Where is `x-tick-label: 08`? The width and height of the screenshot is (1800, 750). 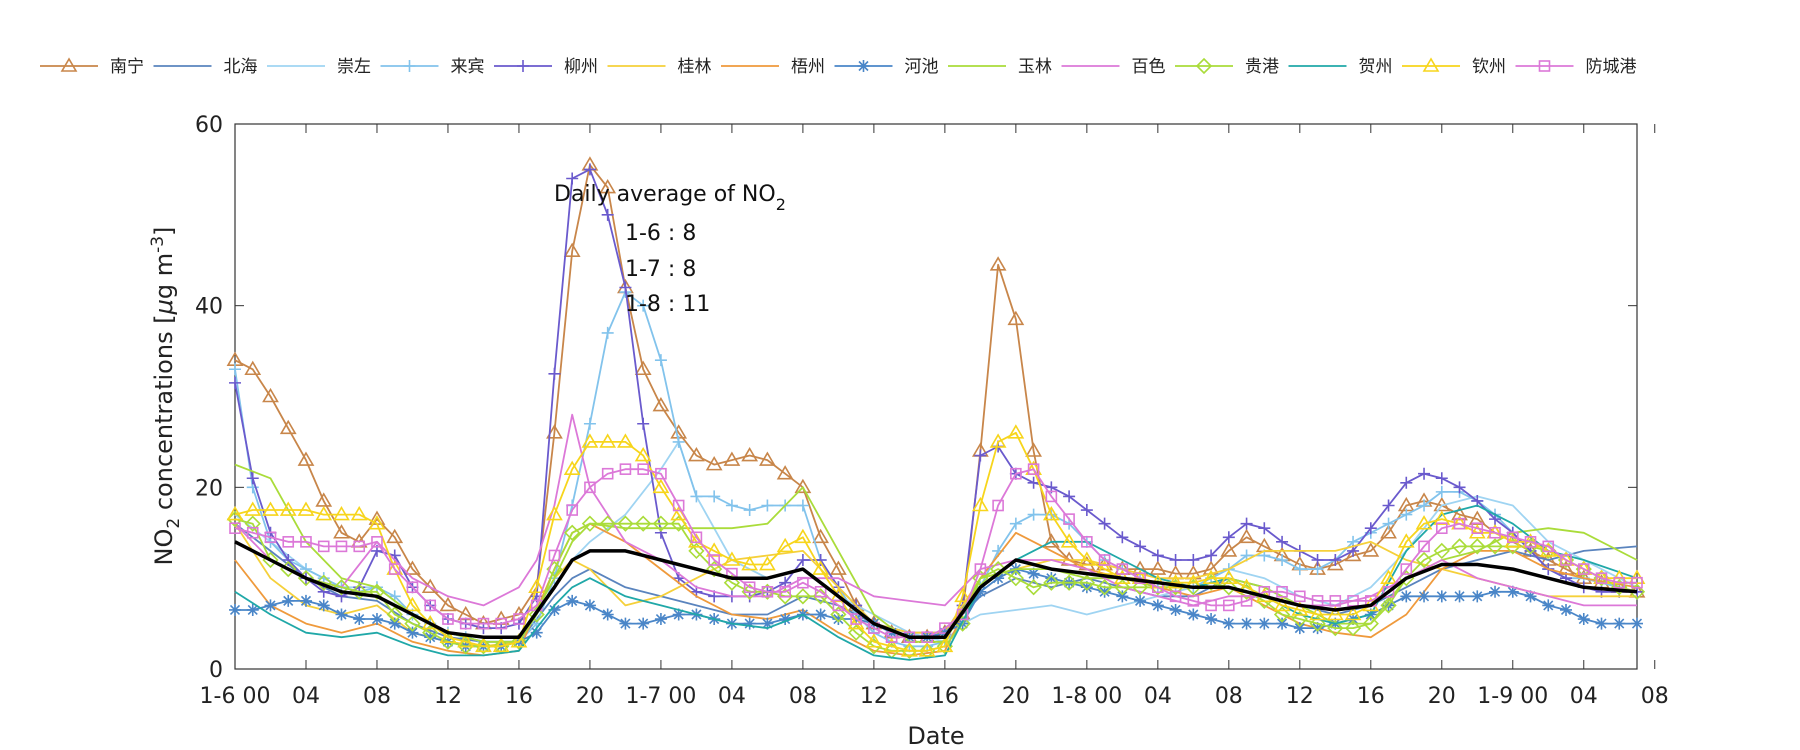
x-tick-label: 08 is located at coordinates (377, 696).